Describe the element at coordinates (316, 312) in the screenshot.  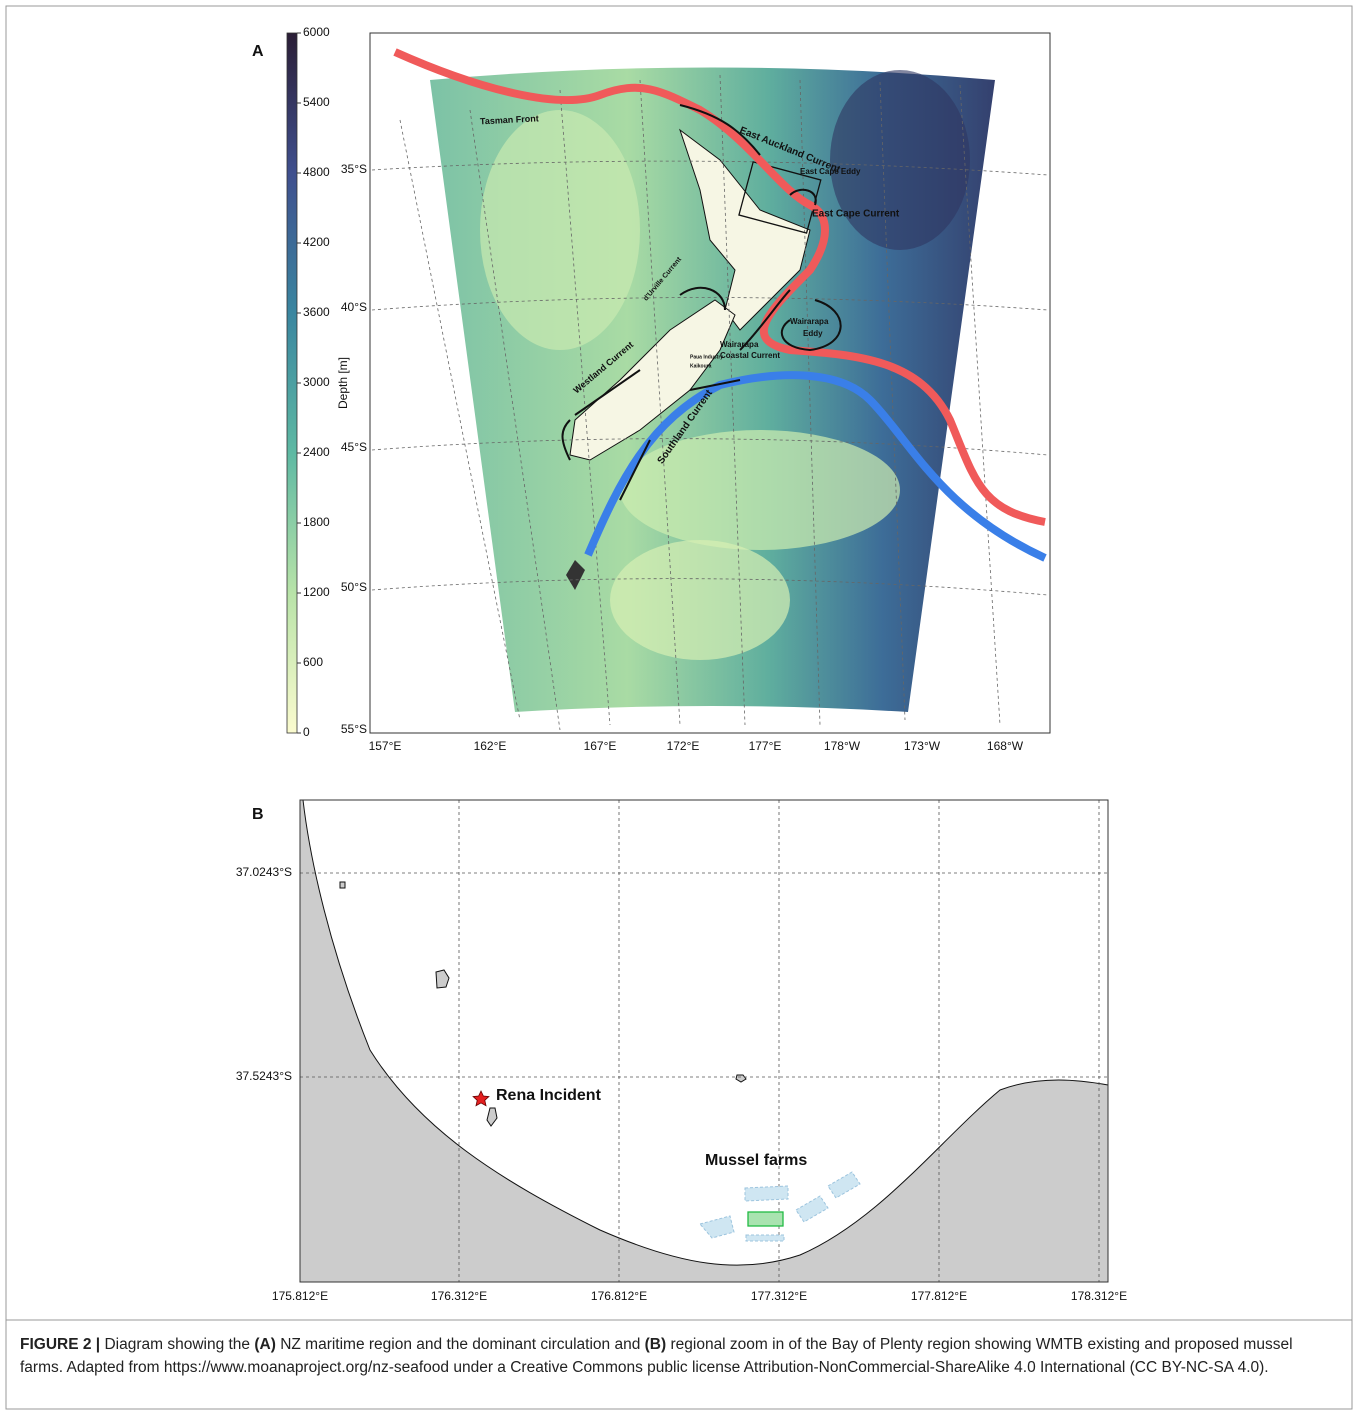
I see `colorbar-tick-label: 3600` at that location.